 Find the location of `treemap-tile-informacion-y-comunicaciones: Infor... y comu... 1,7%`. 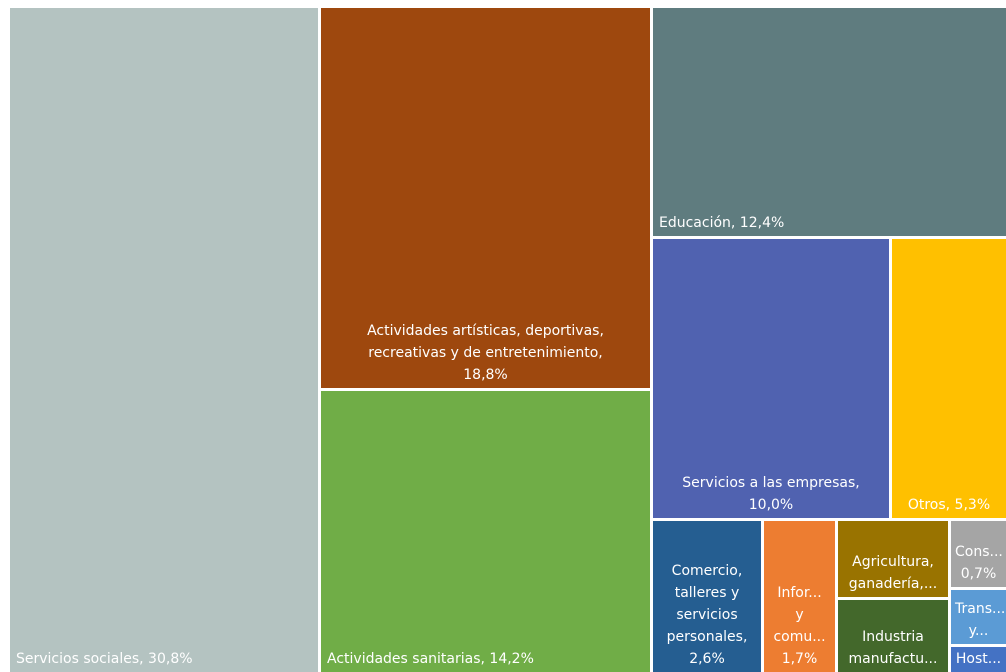

treemap-tile-informacion-y-comunicaciones: Infor... y comu... 1,7% is located at coordinates (799, 596).